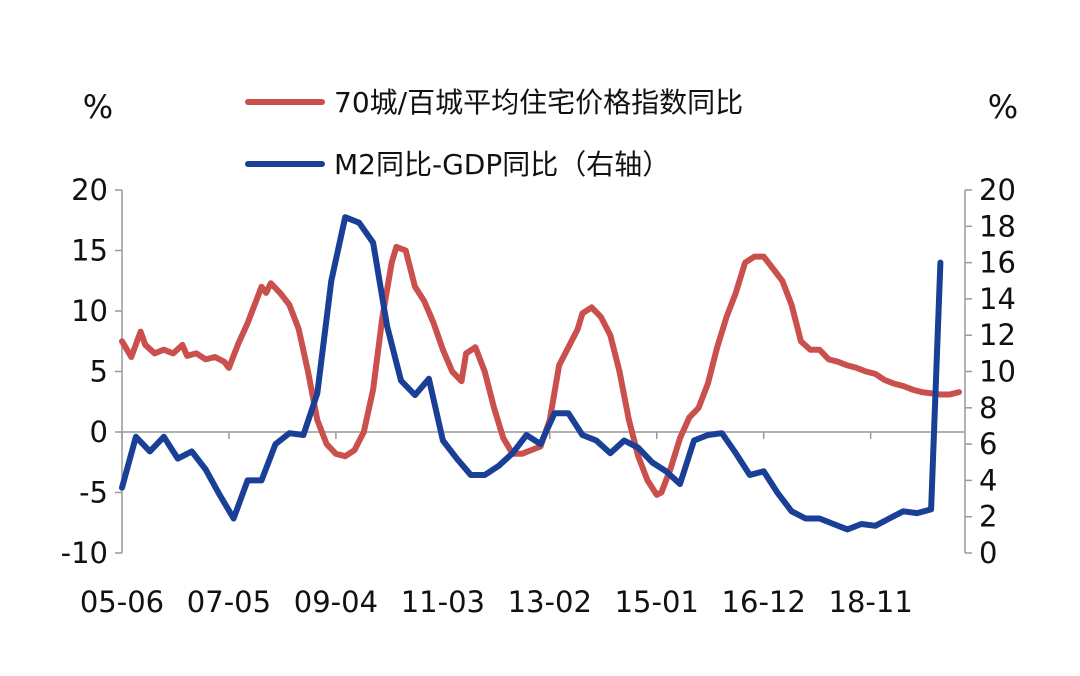 This screenshot has height=676, width=1080. Describe the element at coordinates (988, 553) in the screenshot. I see `right-axis-tick-label: 0` at that location.